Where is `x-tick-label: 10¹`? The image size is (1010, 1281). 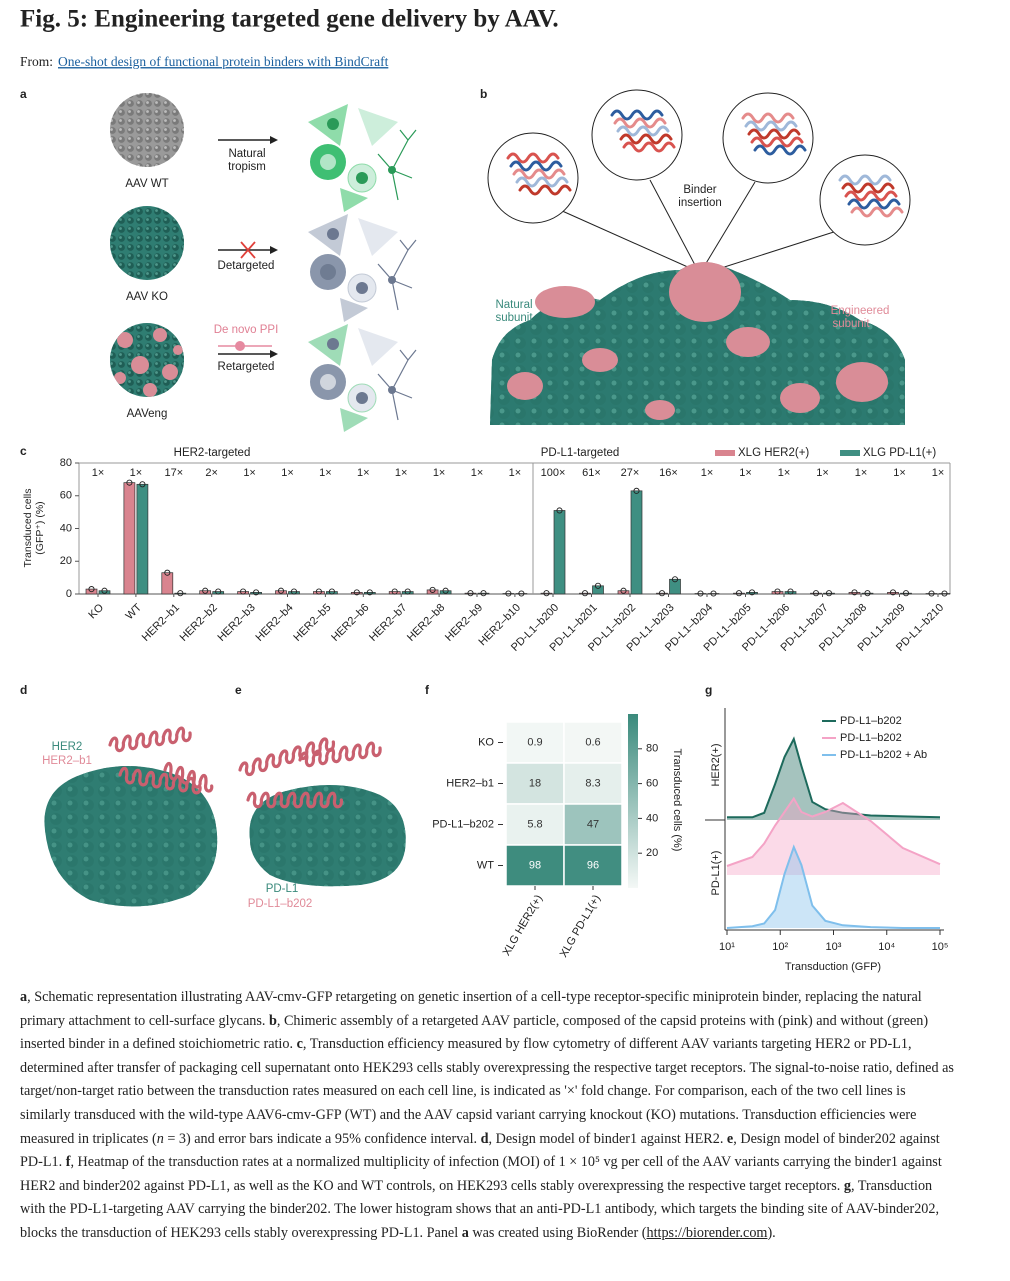 x-tick-label: 10¹ is located at coordinates (727, 947).